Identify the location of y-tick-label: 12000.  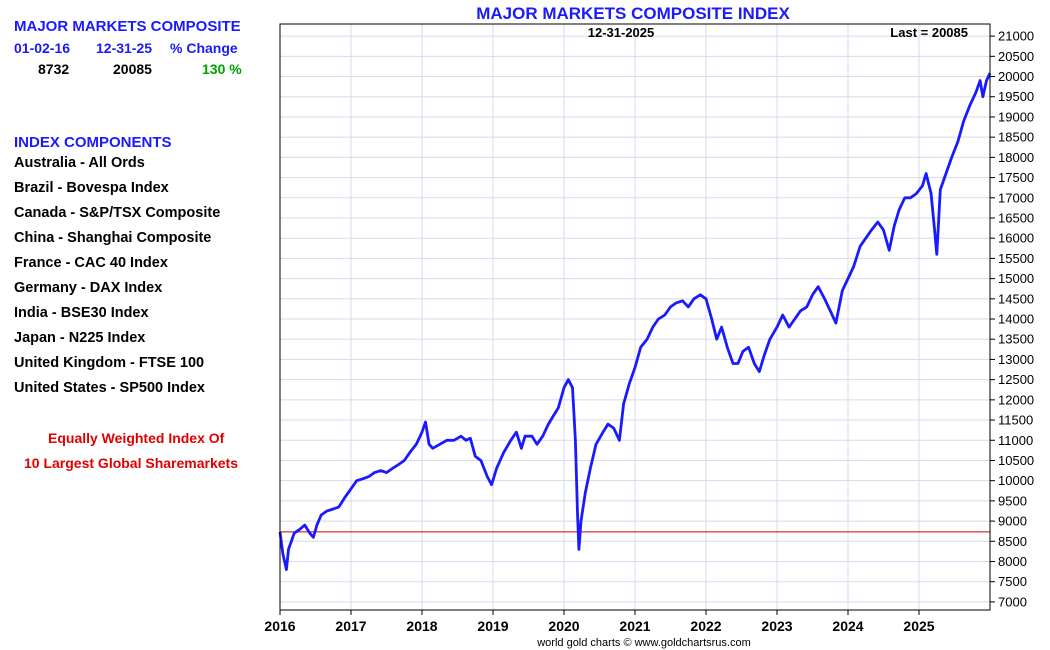
(1016, 399).